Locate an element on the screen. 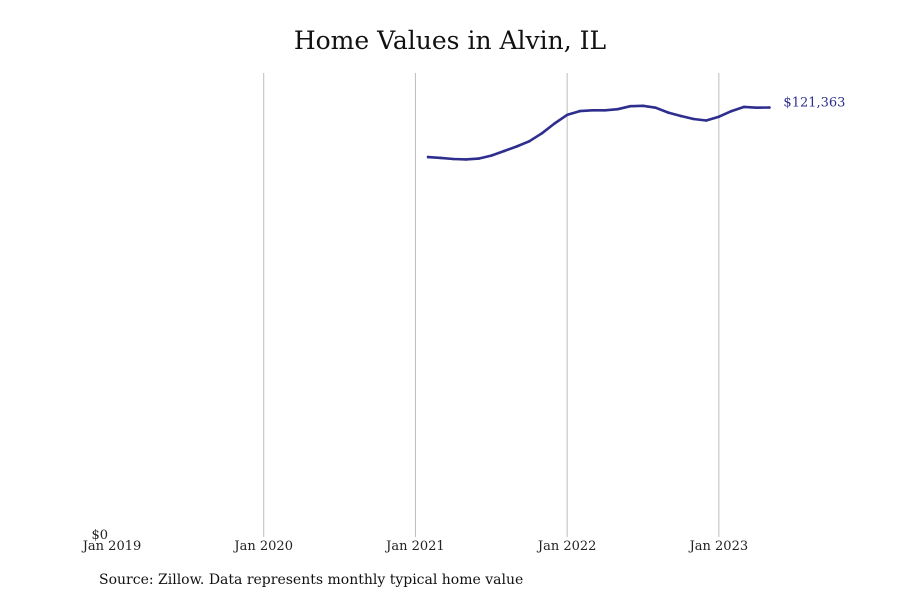 This screenshot has height=600, width=900. x-tick-label: Jan 2021 is located at coordinates (414, 546).